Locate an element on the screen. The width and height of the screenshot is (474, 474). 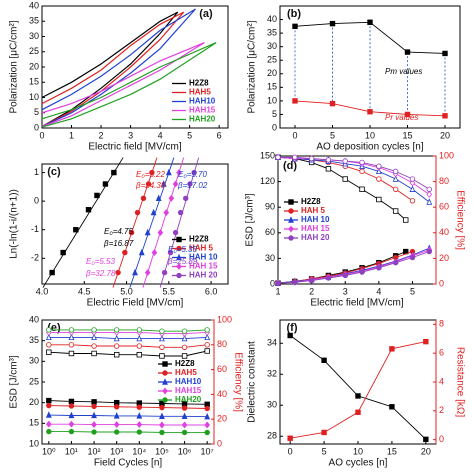
x-tick-label: 10³ is located at coordinates (116, 451).